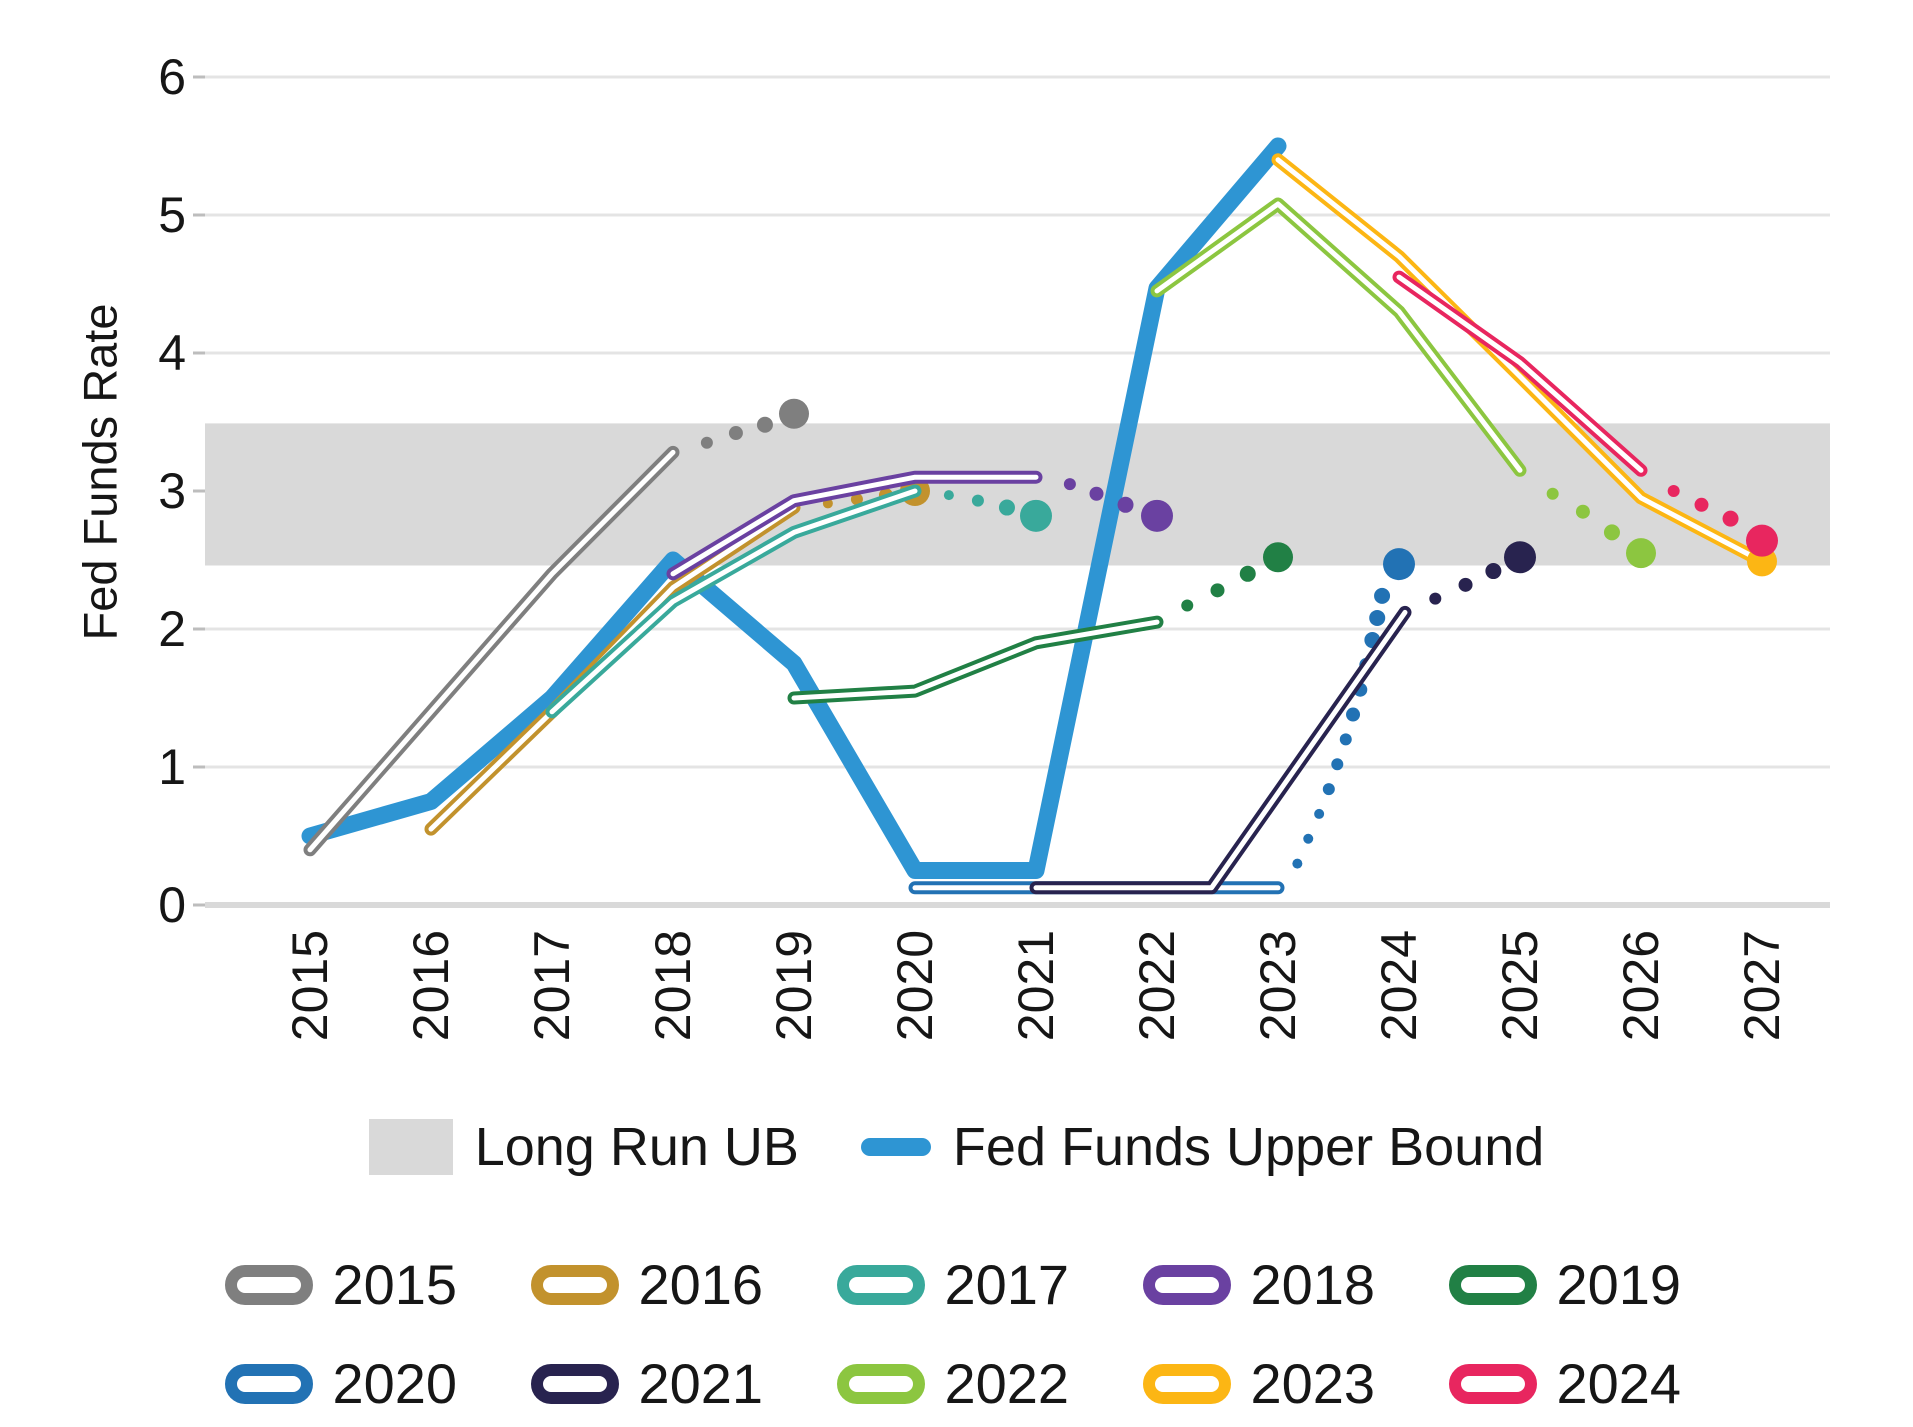 Image resolution: width=1913 pixels, height=1427 pixels. I want to click on series-2024, so click(1585, 413).